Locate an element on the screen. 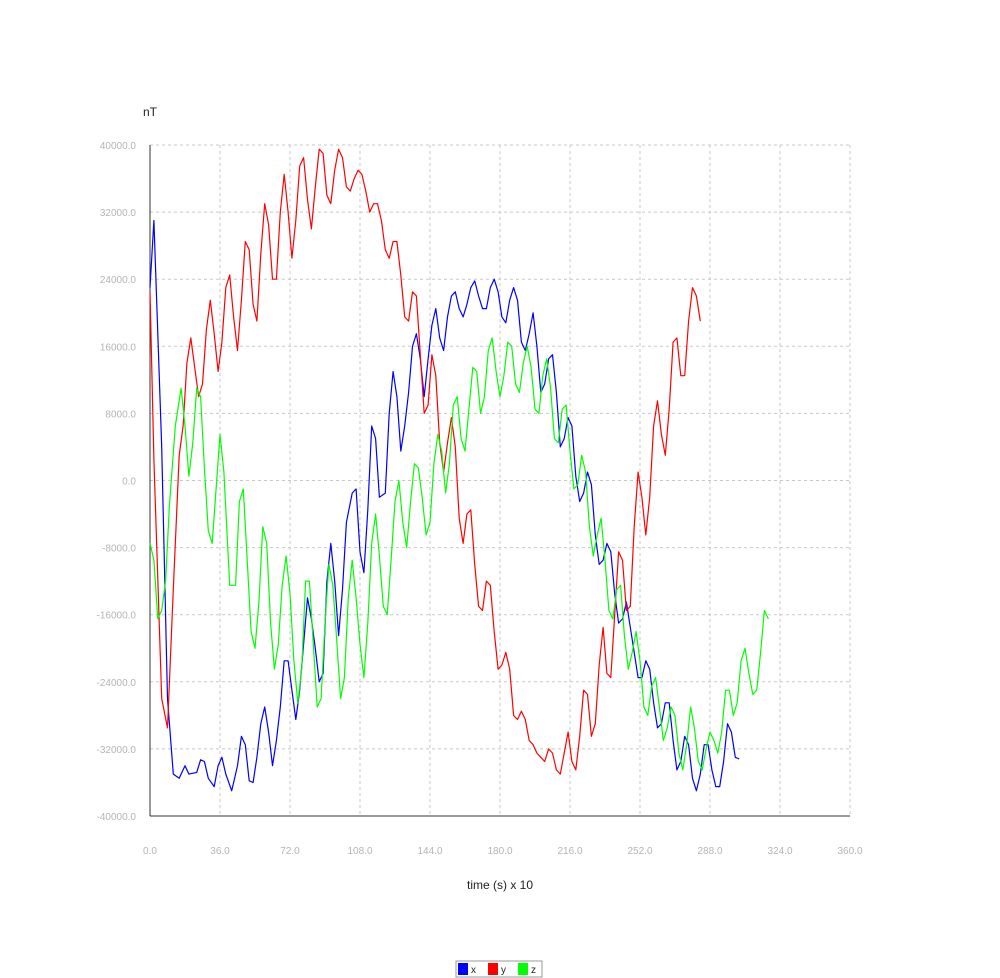 This screenshot has height=978, width=1000. x-tick-label: 324.0 is located at coordinates (779, 851).